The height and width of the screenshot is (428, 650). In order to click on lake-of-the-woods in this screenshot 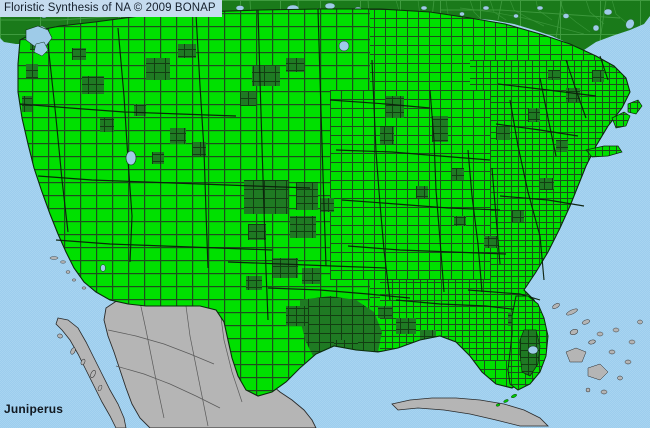, I will do `click(344, 46)`.